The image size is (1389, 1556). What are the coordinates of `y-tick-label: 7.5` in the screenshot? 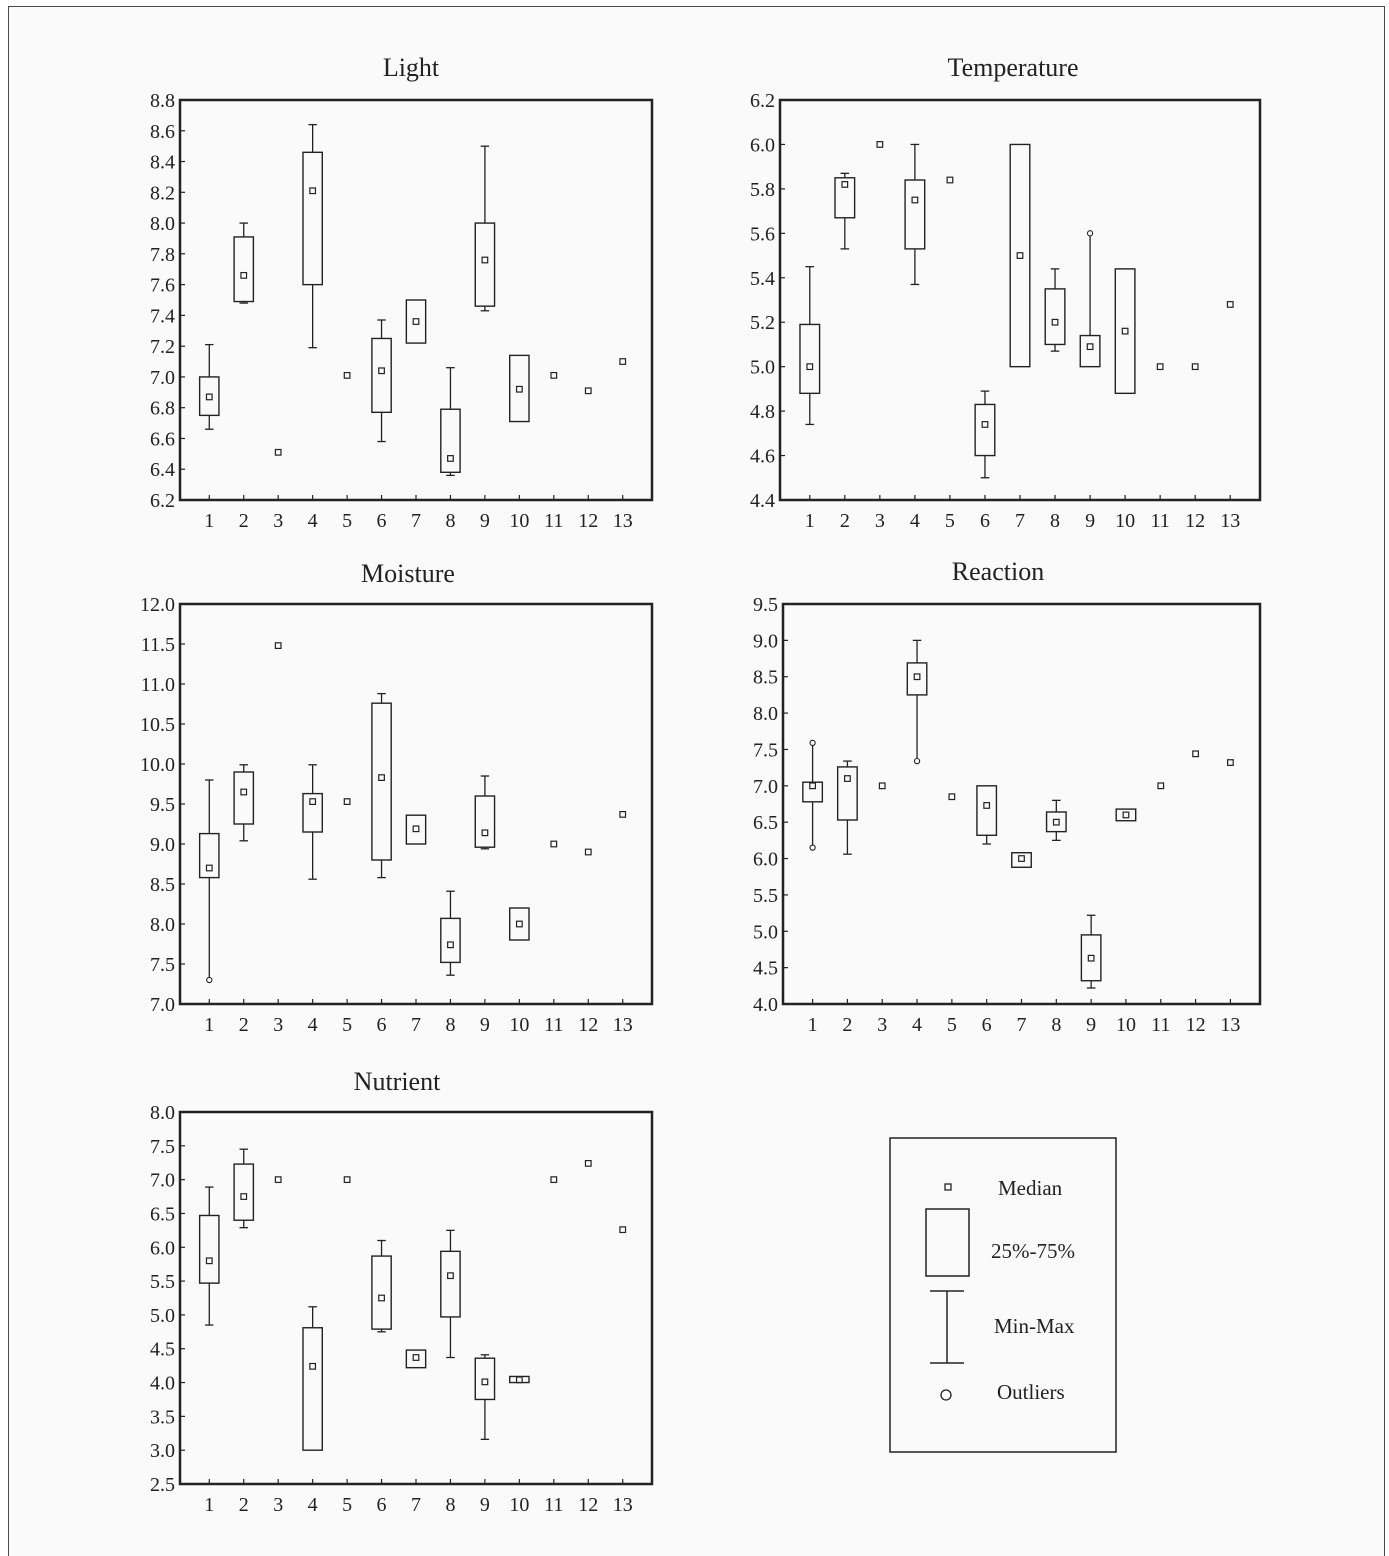 It's located at (162, 965).